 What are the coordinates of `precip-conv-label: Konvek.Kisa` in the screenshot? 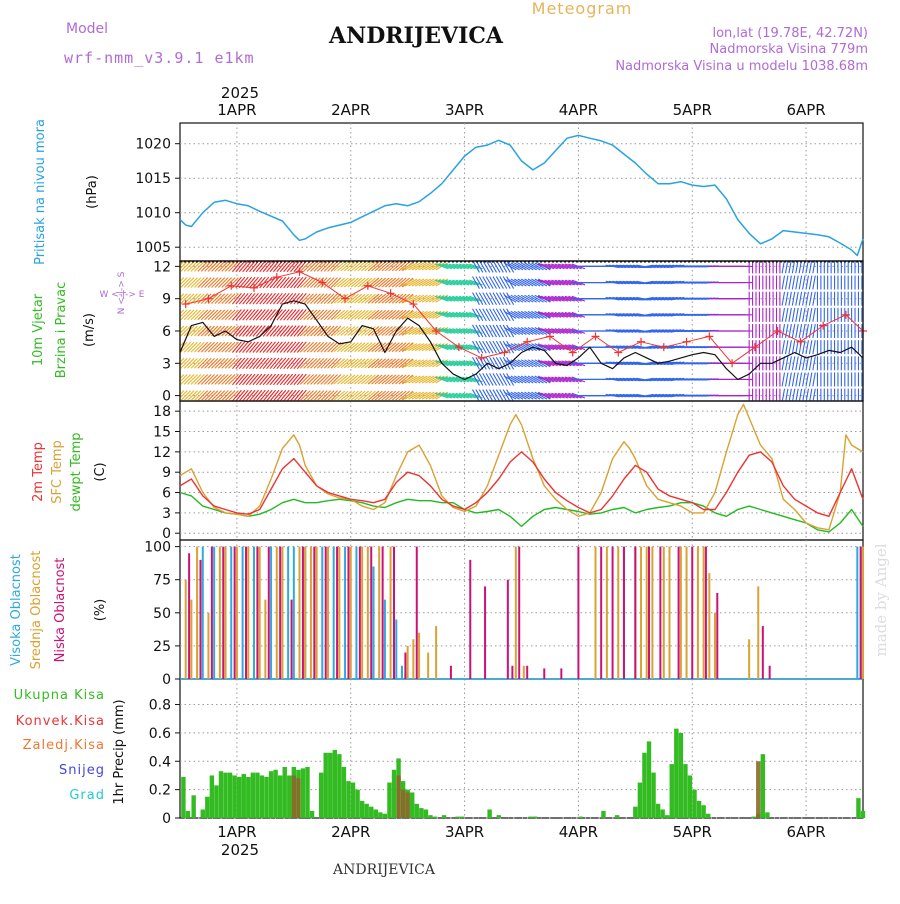 It's located at (60, 721).